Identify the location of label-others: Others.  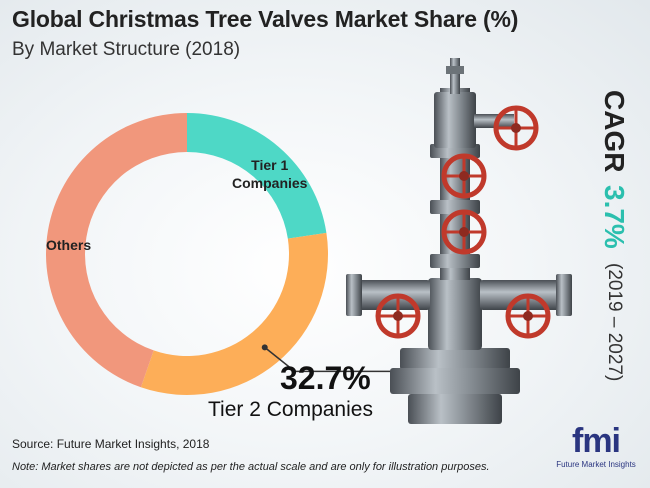
(69, 245).